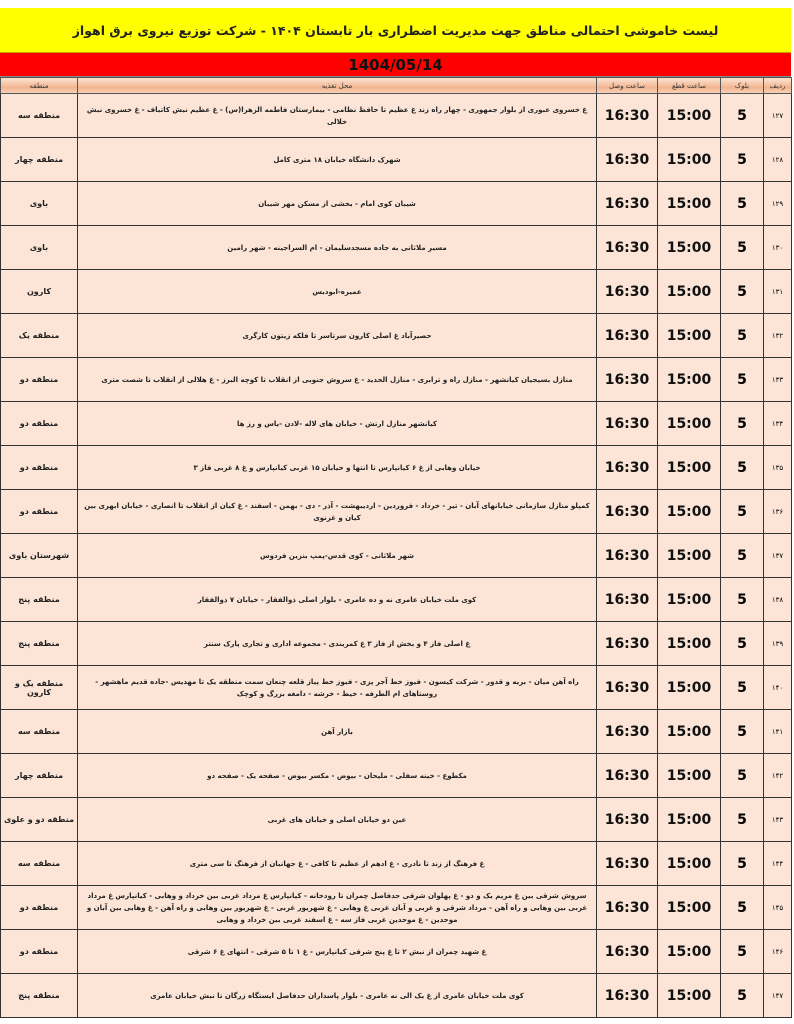 This screenshot has width=794, height=1024. I want to click on row-number-cell: ۱۳۲, so click(777, 335).